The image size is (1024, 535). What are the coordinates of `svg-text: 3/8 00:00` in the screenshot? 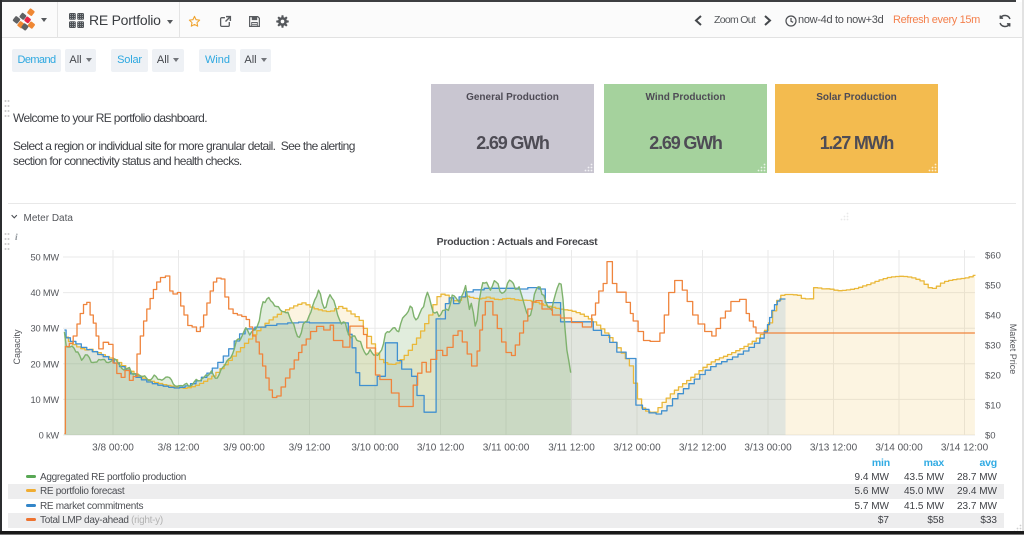 It's located at (113, 448).